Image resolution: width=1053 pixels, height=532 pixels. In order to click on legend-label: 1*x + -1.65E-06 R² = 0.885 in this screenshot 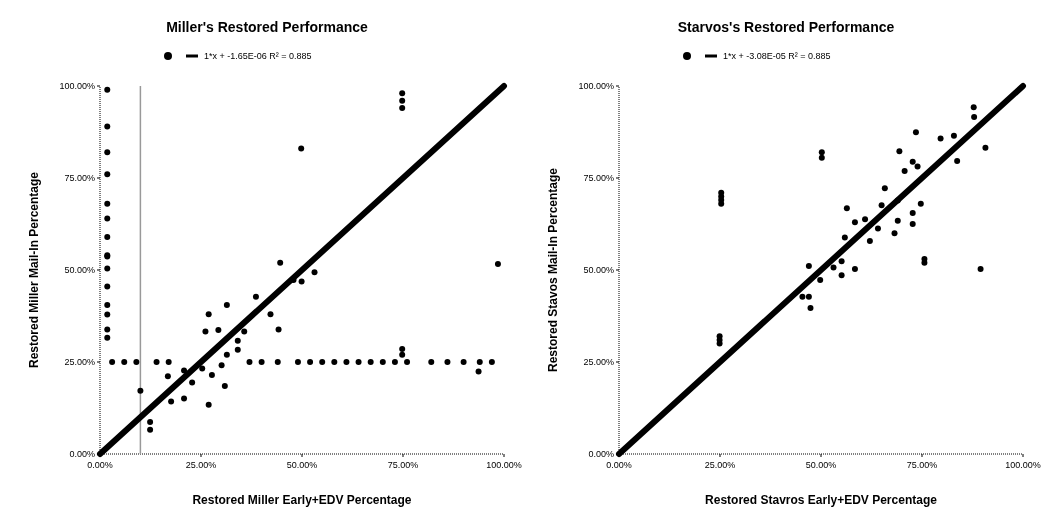, I will do `click(258, 56)`.